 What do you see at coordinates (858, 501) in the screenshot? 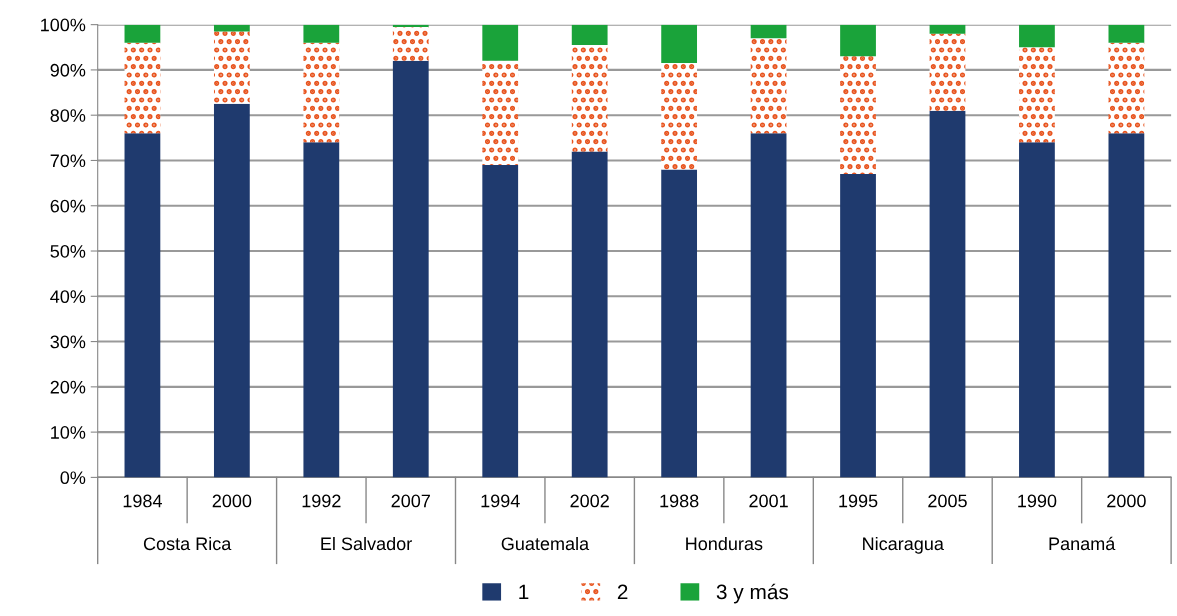
I see `x-tick-label: 1995` at bounding box center [858, 501].